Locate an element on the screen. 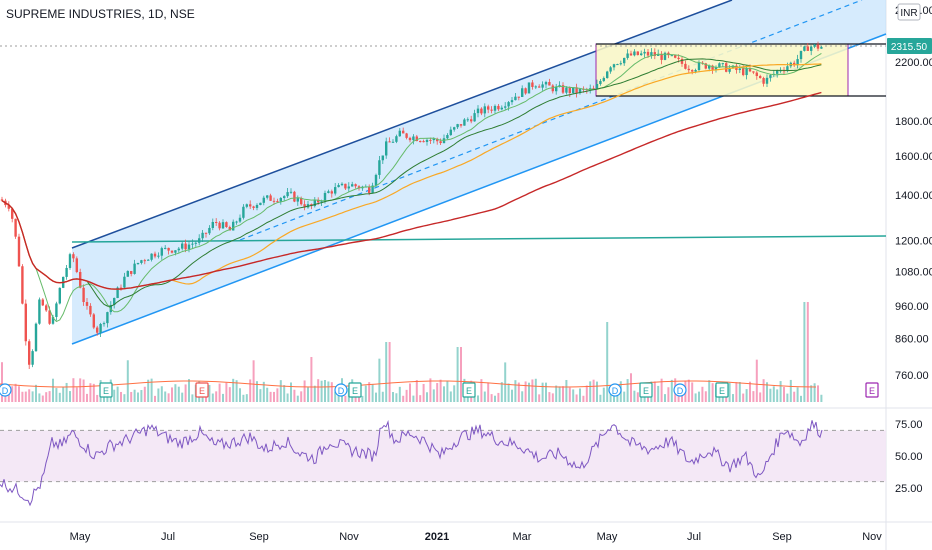 This screenshot has width=932, height=550. event-marker-label: E is located at coordinates (202, 391).